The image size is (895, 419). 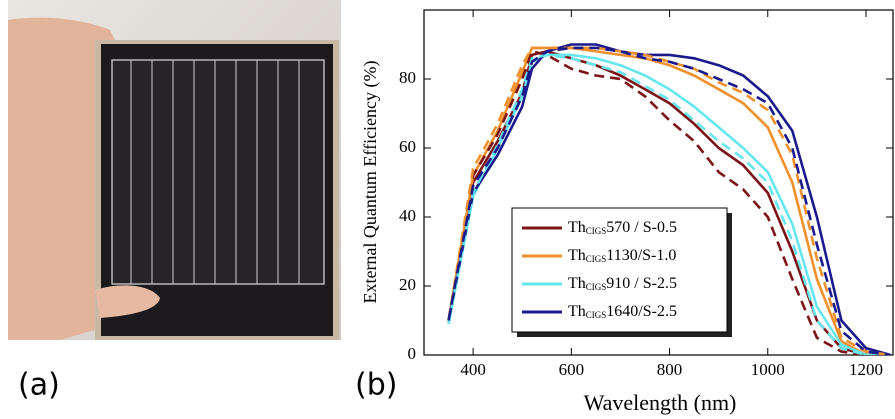 What do you see at coordinates (127, 301) in the screenshot?
I see `thumb` at bounding box center [127, 301].